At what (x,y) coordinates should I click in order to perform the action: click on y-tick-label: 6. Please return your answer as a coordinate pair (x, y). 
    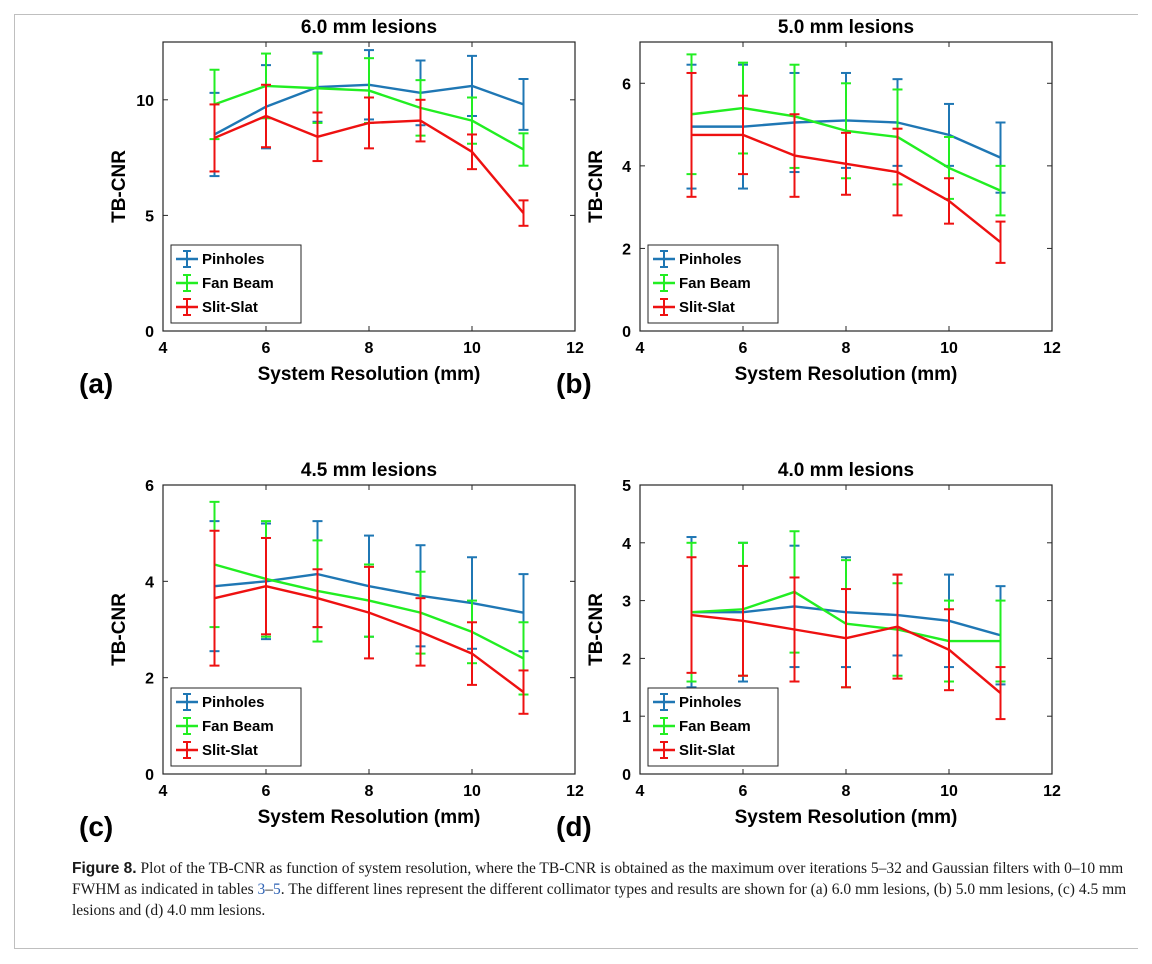
    Looking at the image, I should click on (626, 84).